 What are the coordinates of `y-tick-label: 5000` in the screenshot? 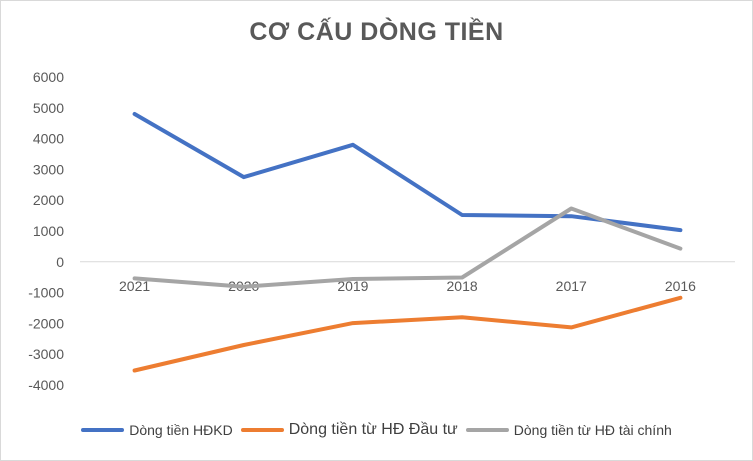 It's located at (48, 108).